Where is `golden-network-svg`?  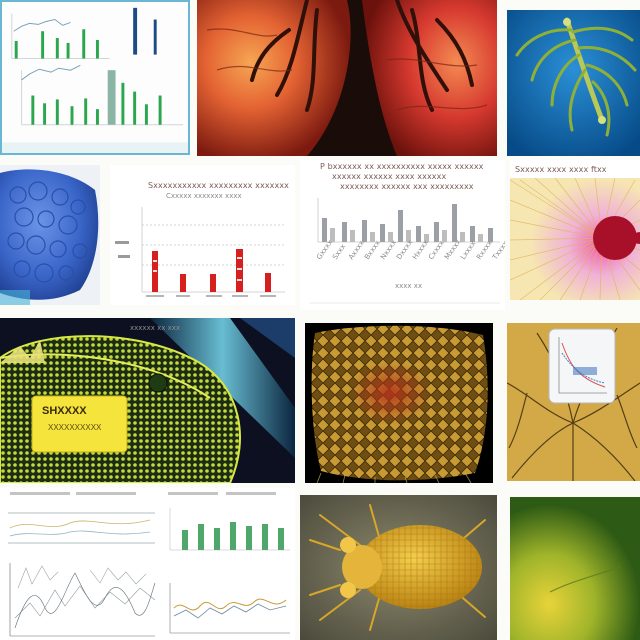 golden-network-svg is located at coordinates (399, 403).